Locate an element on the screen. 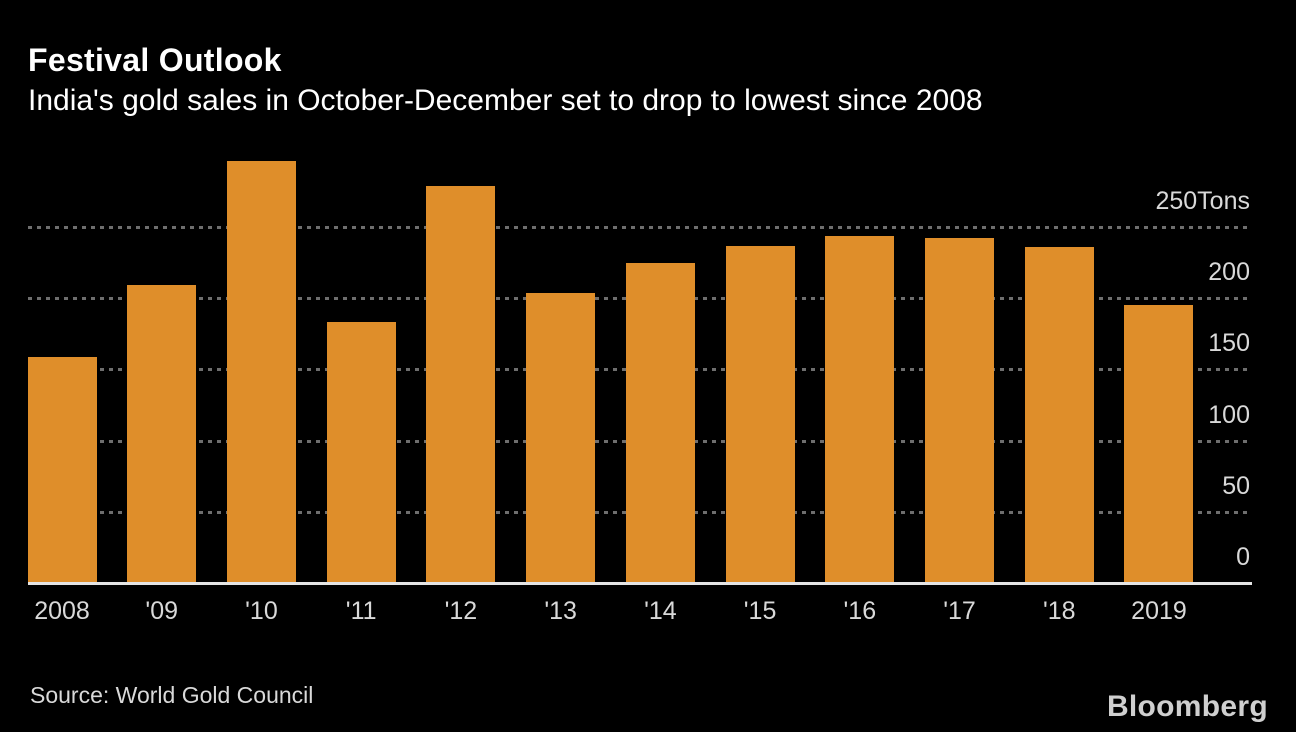 The height and width of the screenshot is (732, 1296). x-tick-label-15: '15 is located at coordinates (760, 611).